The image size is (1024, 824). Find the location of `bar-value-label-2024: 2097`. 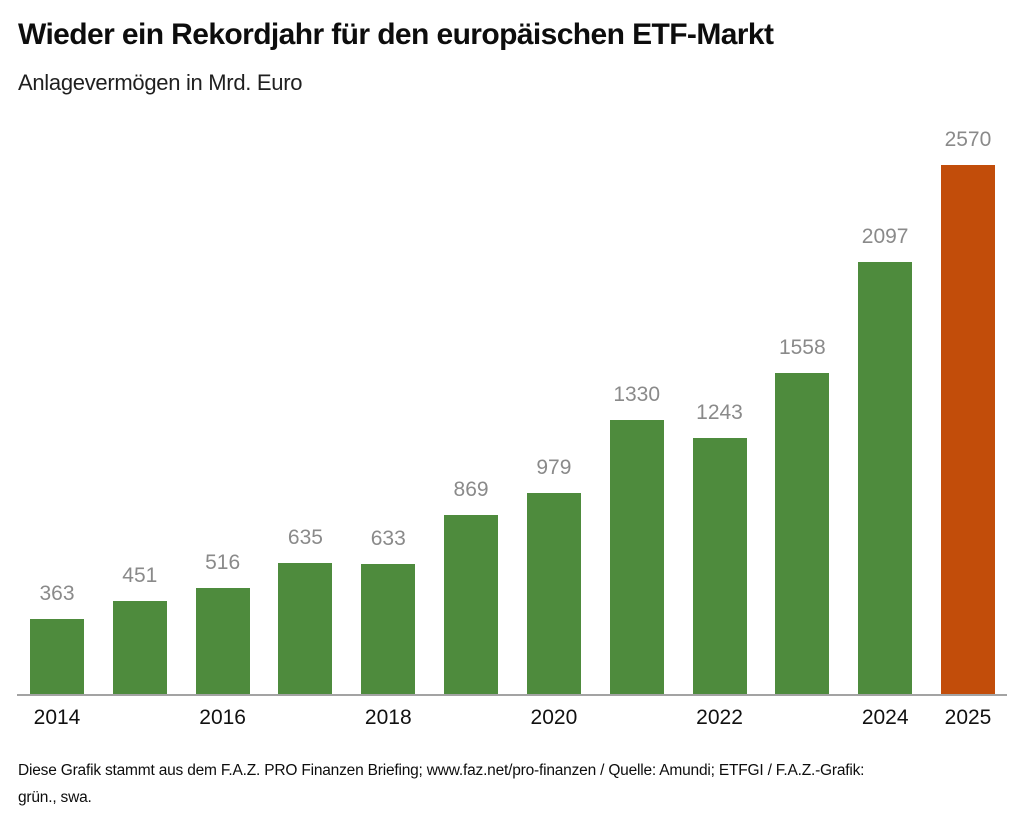

bar-value-label-2024: 2097 is located at coordinates (885, 237).